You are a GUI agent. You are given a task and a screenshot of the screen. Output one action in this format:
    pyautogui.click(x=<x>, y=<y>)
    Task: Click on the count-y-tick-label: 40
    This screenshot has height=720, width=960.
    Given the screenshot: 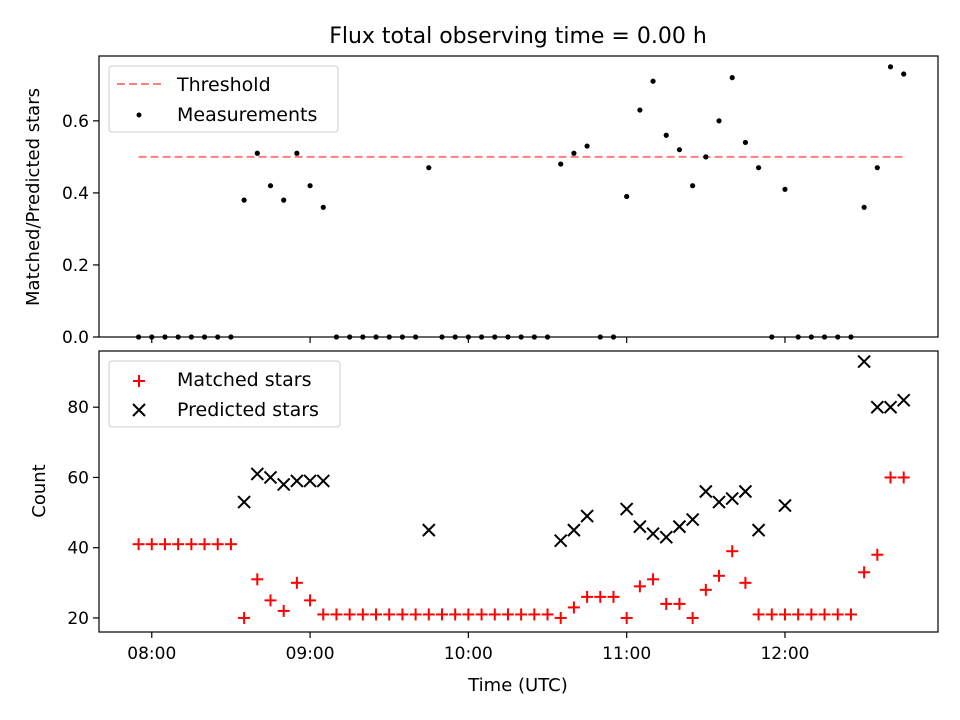 What is the action you would take?
    pyautogui.click(x=78, y=549)
    